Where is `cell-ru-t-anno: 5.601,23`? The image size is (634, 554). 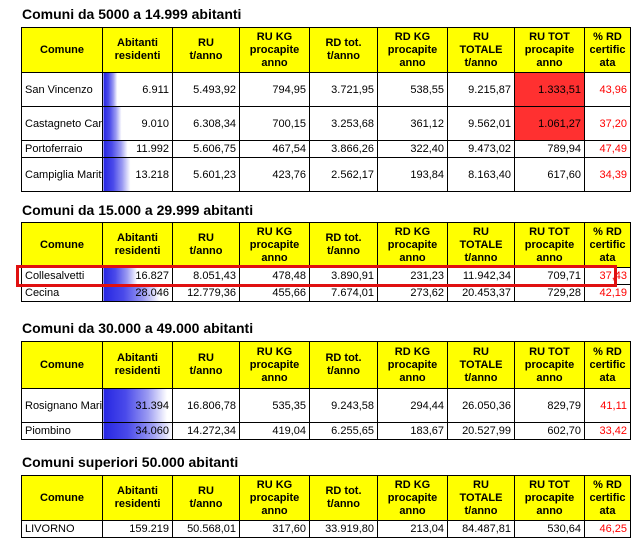
cell-ru-t-anno: 5.601,23 is located at coordinates (206, 174).